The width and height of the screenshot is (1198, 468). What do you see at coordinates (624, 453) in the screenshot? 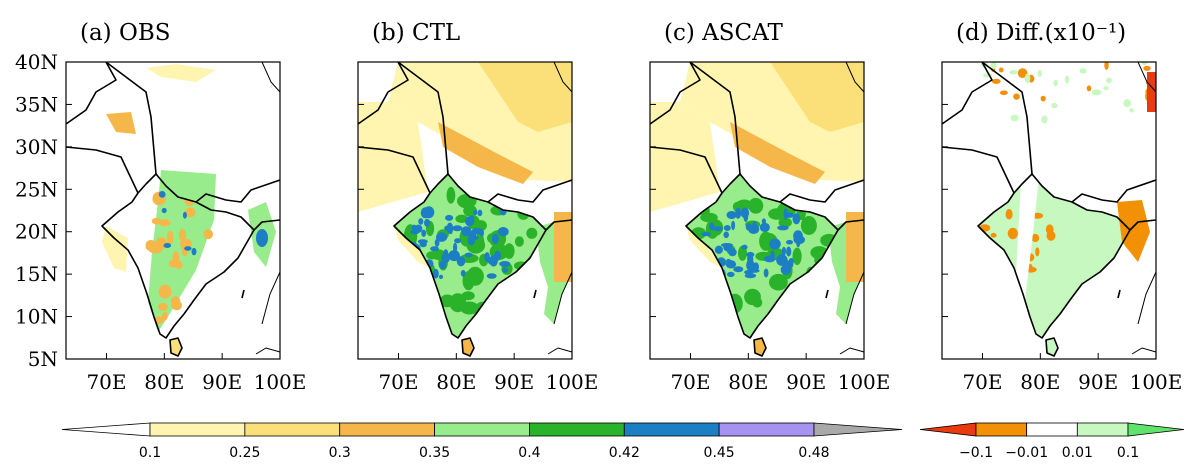
I see `colorbar-main-label: 0.42` at bounding box center [624, 453].